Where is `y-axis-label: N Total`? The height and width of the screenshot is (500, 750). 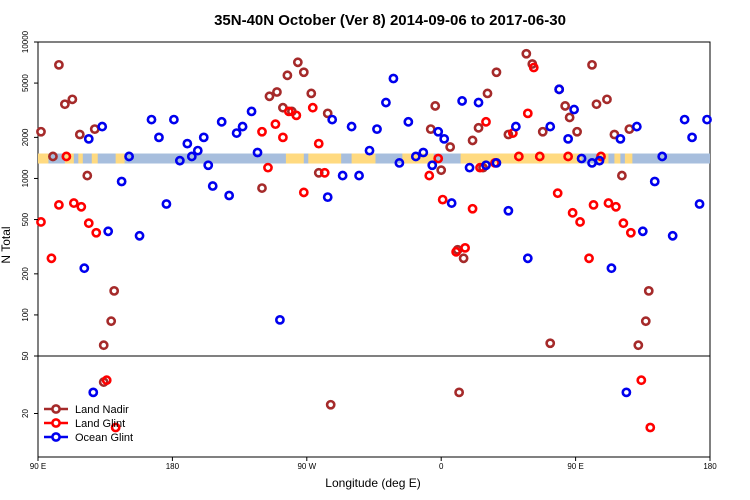 y-axis-label: N Total is located at coordinates (6, 244).